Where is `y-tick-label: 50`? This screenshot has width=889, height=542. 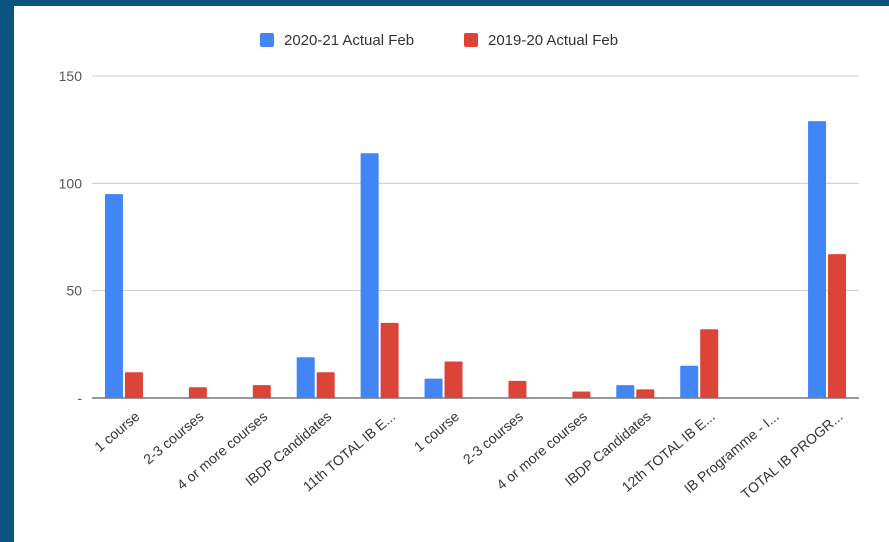
y-tick-label: 50 is located at coordinates (74, 291).